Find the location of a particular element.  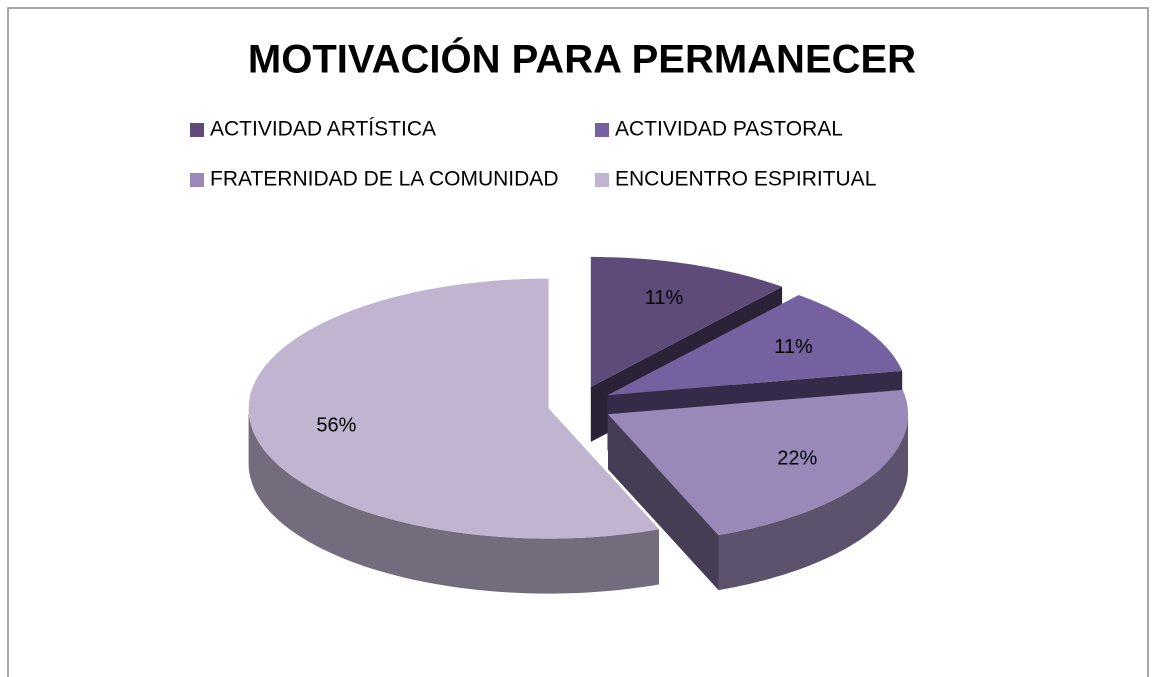

data-label: 56% is located at coordinates (336, 425).